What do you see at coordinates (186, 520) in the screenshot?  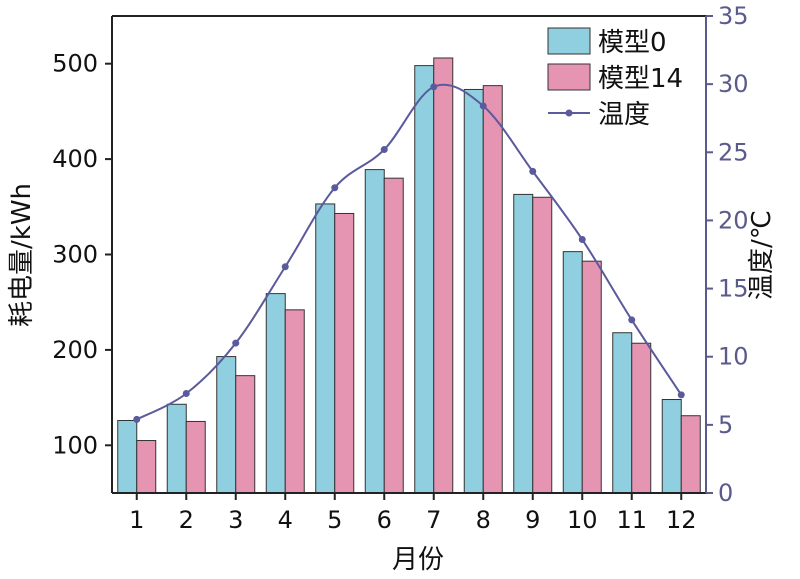 I see `x-tick-label-2: 2` at bounding box center [186, 520].